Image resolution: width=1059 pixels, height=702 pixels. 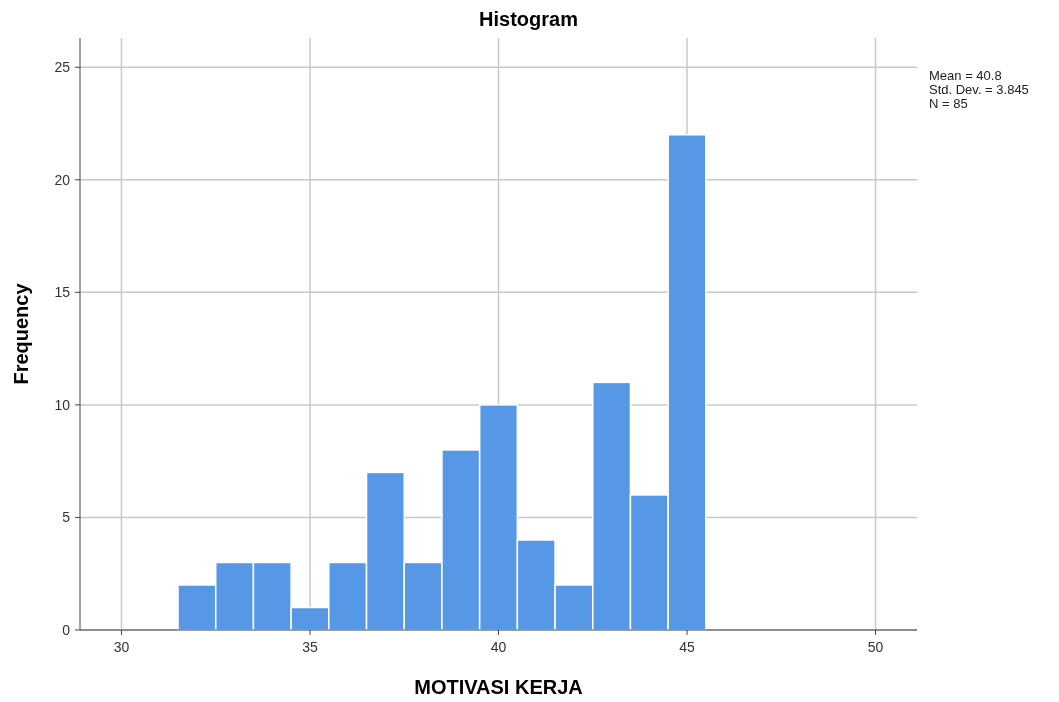 I want to click on x-axis-title: MOTIVASI KERJA, so click(x=498, y=687).